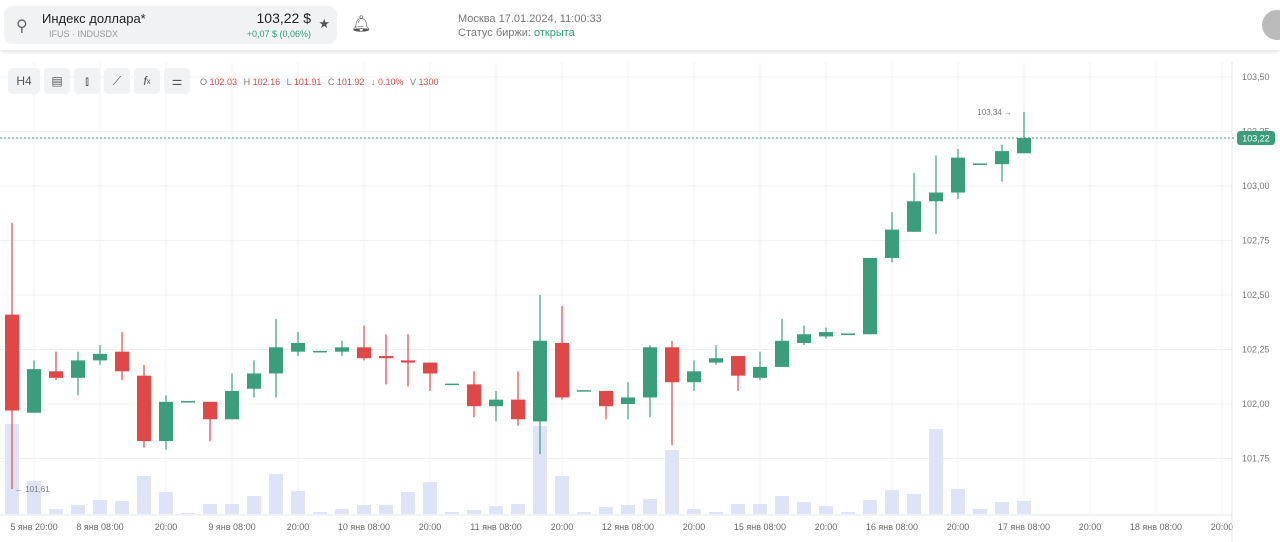 The height and width of the screenshot is (542, 1280). Describe the element at coordinates (364, 527) in the screenshot. I see `x-tick-label: 10 янв 08:00` at that location.